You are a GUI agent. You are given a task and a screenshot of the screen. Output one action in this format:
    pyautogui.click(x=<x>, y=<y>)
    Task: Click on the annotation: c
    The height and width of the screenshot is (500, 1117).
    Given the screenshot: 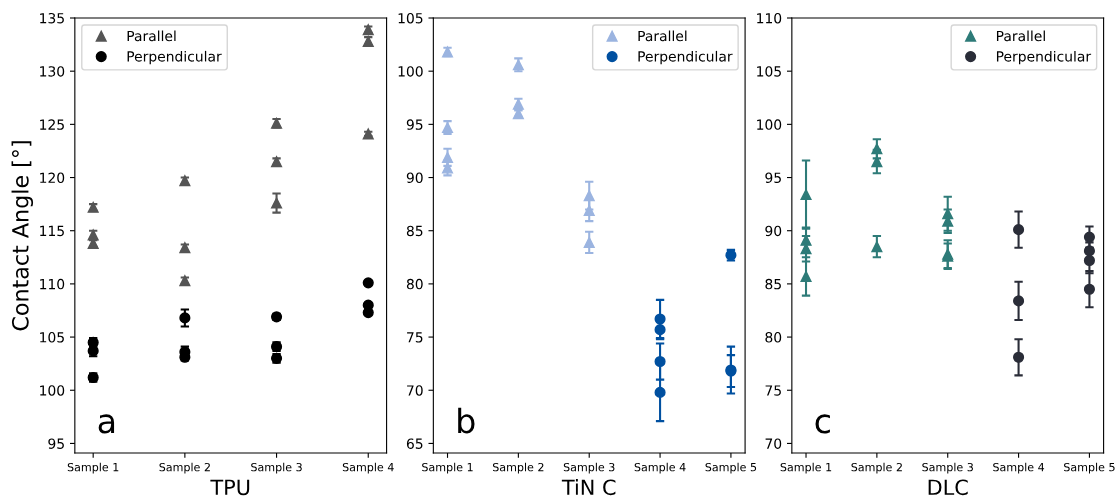 What is the action you would take?
    pyautogui.click(x=822, y=424)
    